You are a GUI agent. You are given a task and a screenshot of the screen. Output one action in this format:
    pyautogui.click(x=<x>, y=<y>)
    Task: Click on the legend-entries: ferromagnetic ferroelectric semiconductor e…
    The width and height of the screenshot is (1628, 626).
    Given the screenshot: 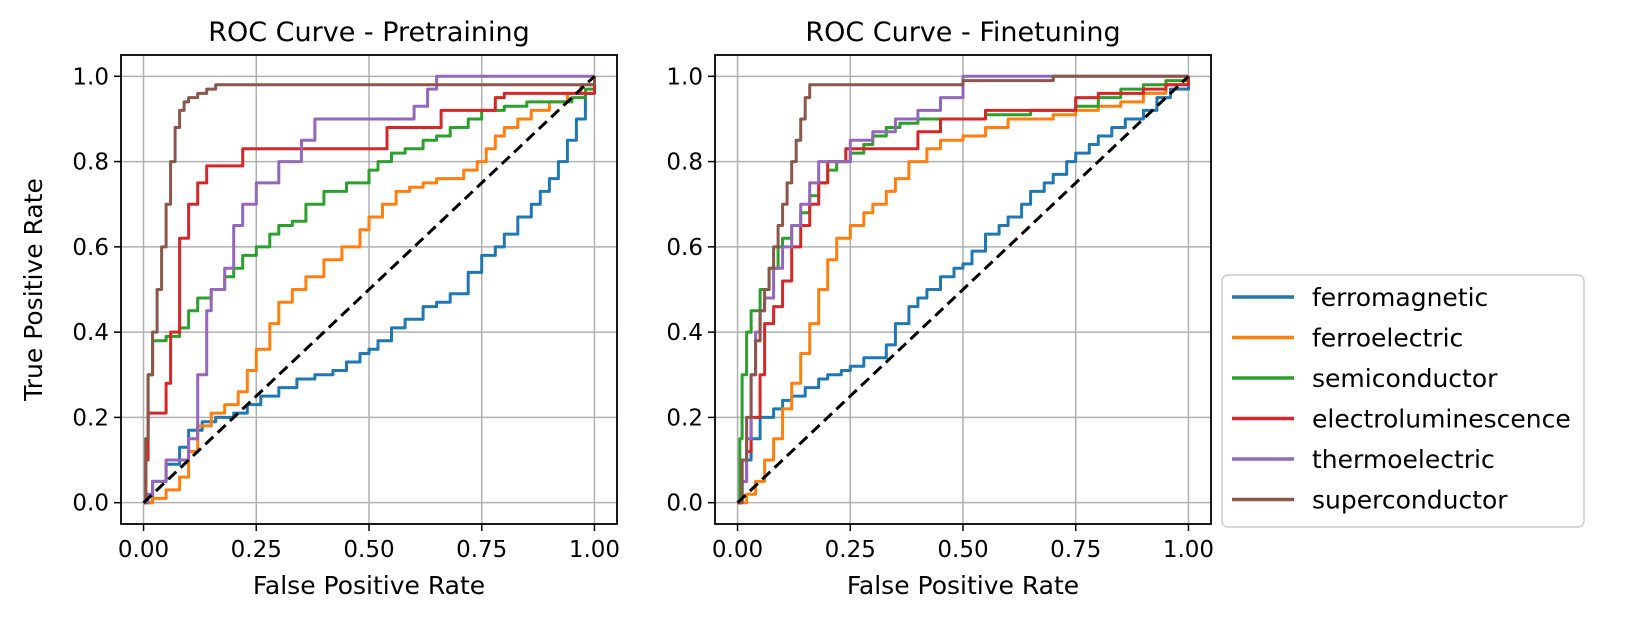 What is the action you would take?
    pyautogui.click(x=1401, y=399)
    